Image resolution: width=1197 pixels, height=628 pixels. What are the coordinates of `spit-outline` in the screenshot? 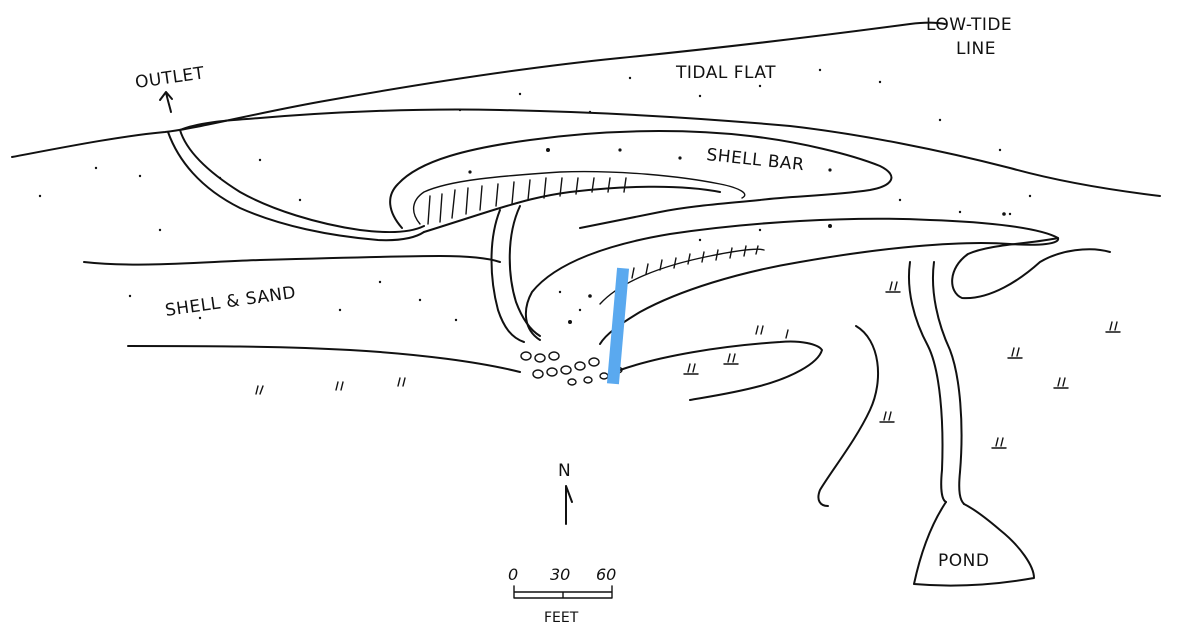 It's located at (791, 281).